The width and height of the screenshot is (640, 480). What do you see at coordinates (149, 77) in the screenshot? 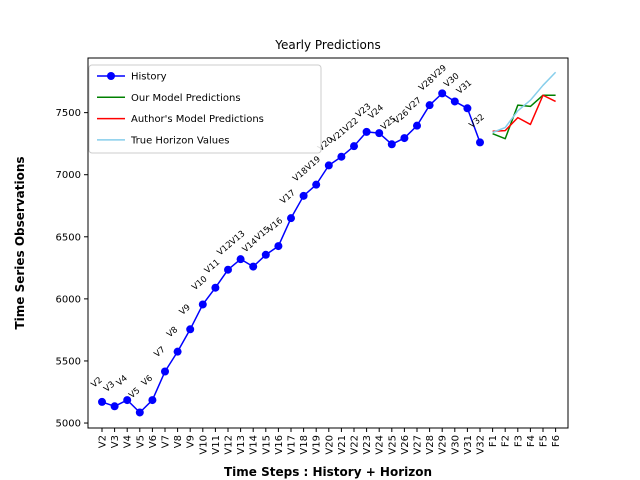
I see `legend-entry: History` at bounding box center [149, 77].